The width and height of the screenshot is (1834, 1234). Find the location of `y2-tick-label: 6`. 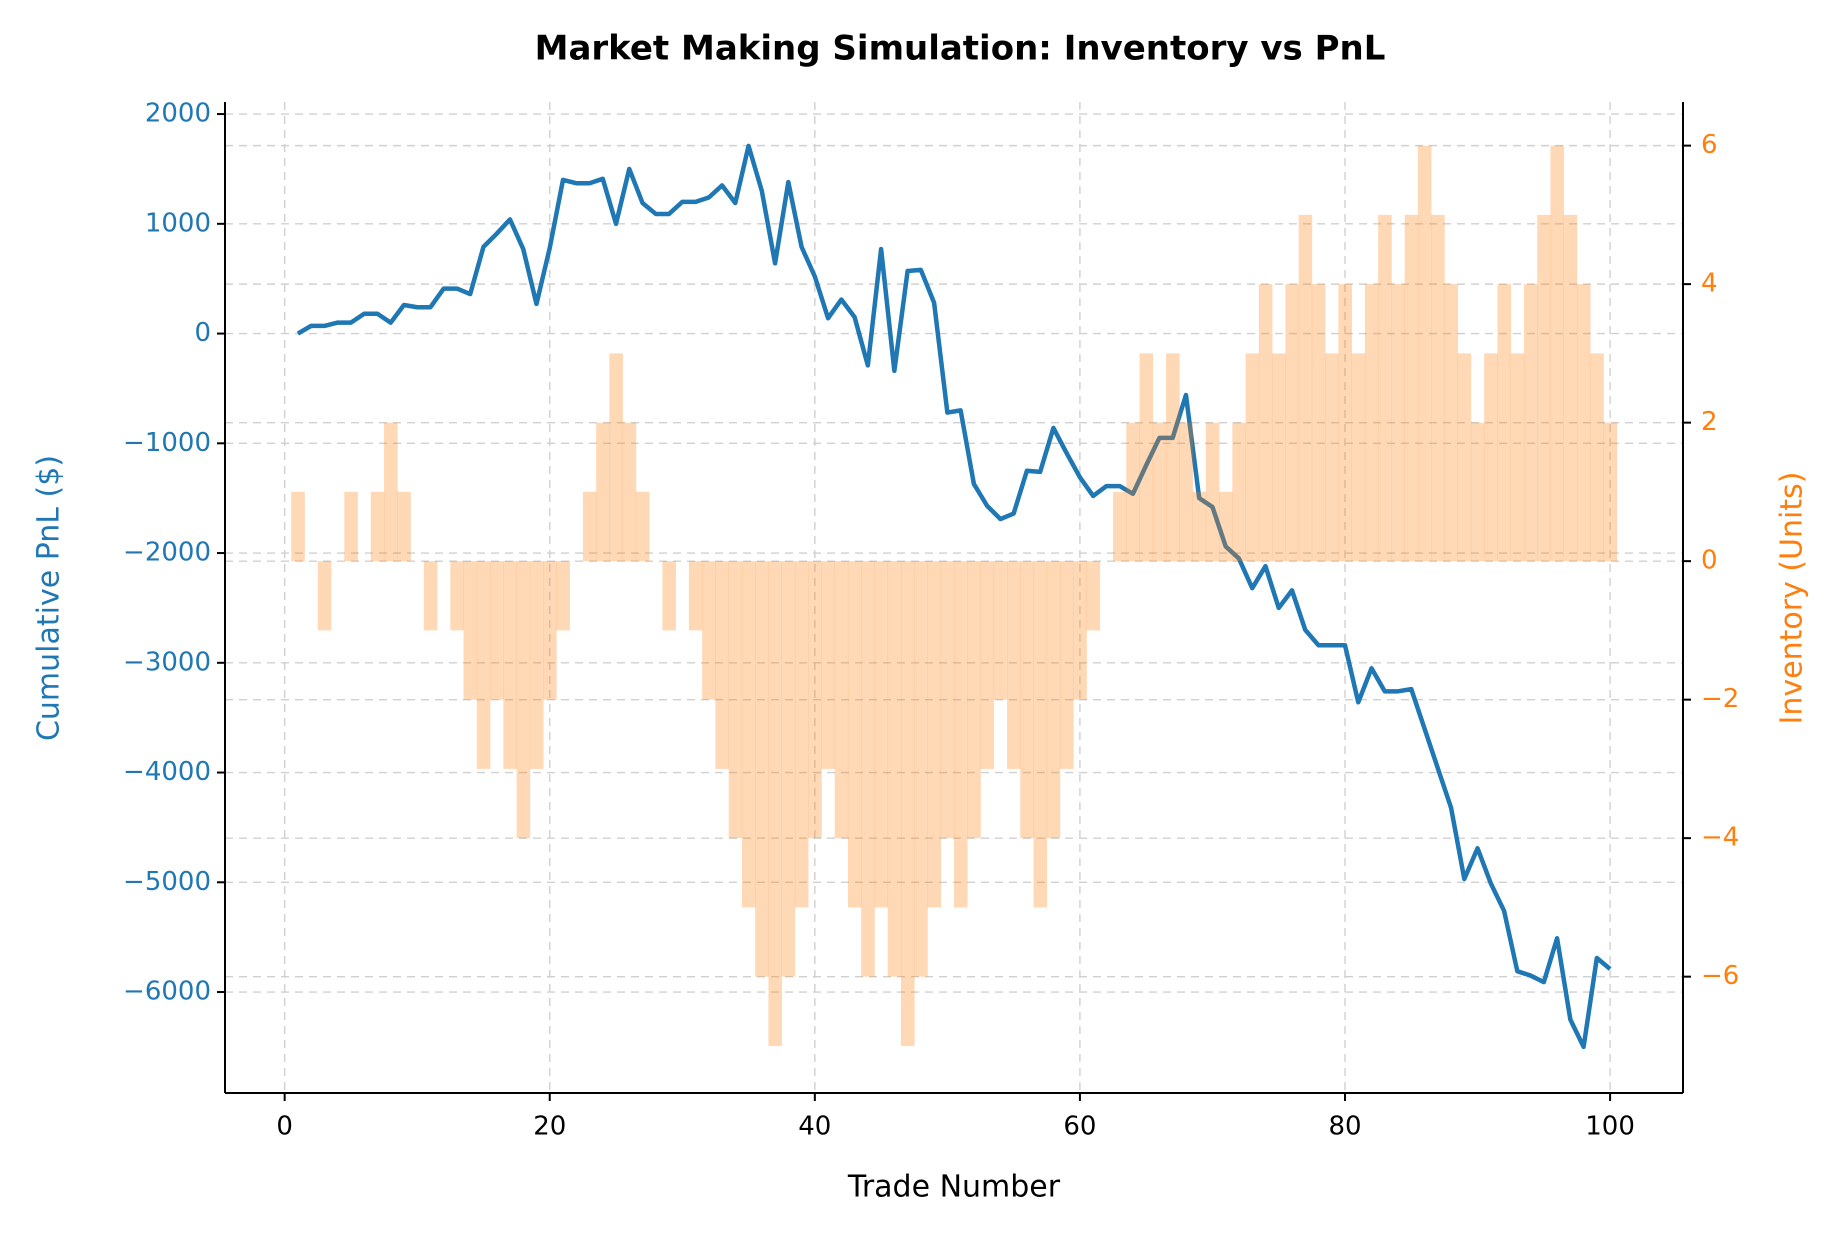

y2-tick-label: 6 is located at coordinates (1709, 145).